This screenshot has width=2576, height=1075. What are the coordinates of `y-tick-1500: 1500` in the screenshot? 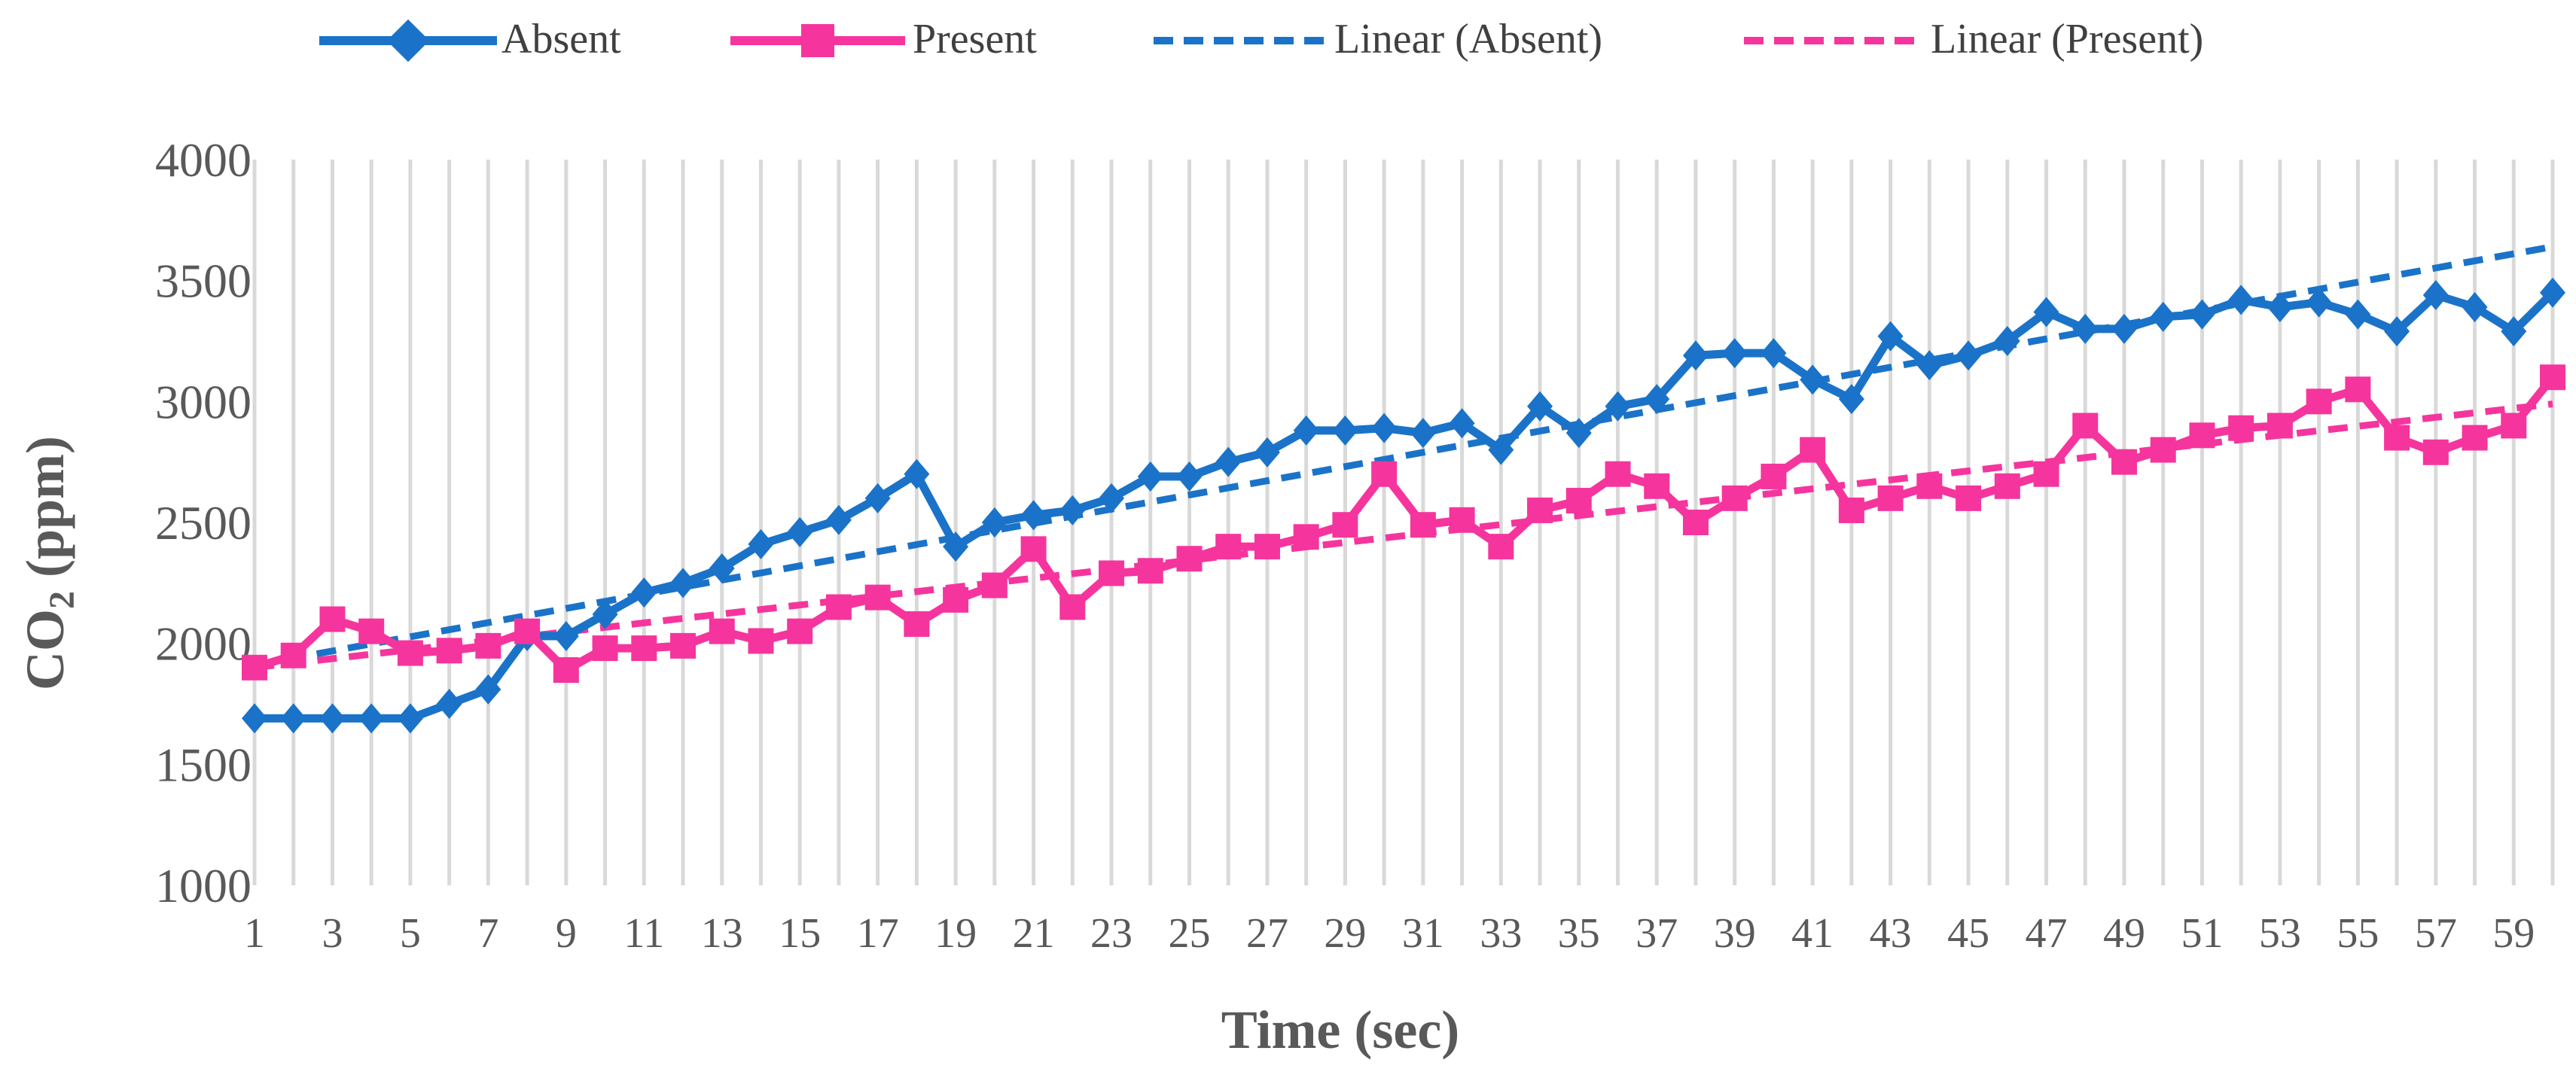 It's located at (203, 765).